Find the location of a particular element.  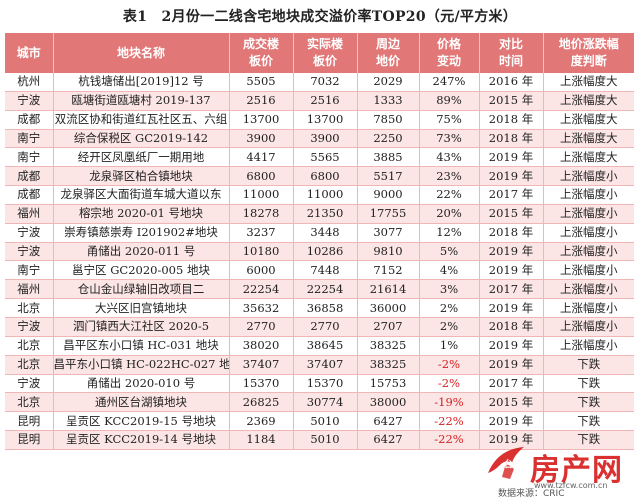

cell-parcel-name: 双流区协和街道红瓦社区五、六组 is located at coordinates (141, 120).